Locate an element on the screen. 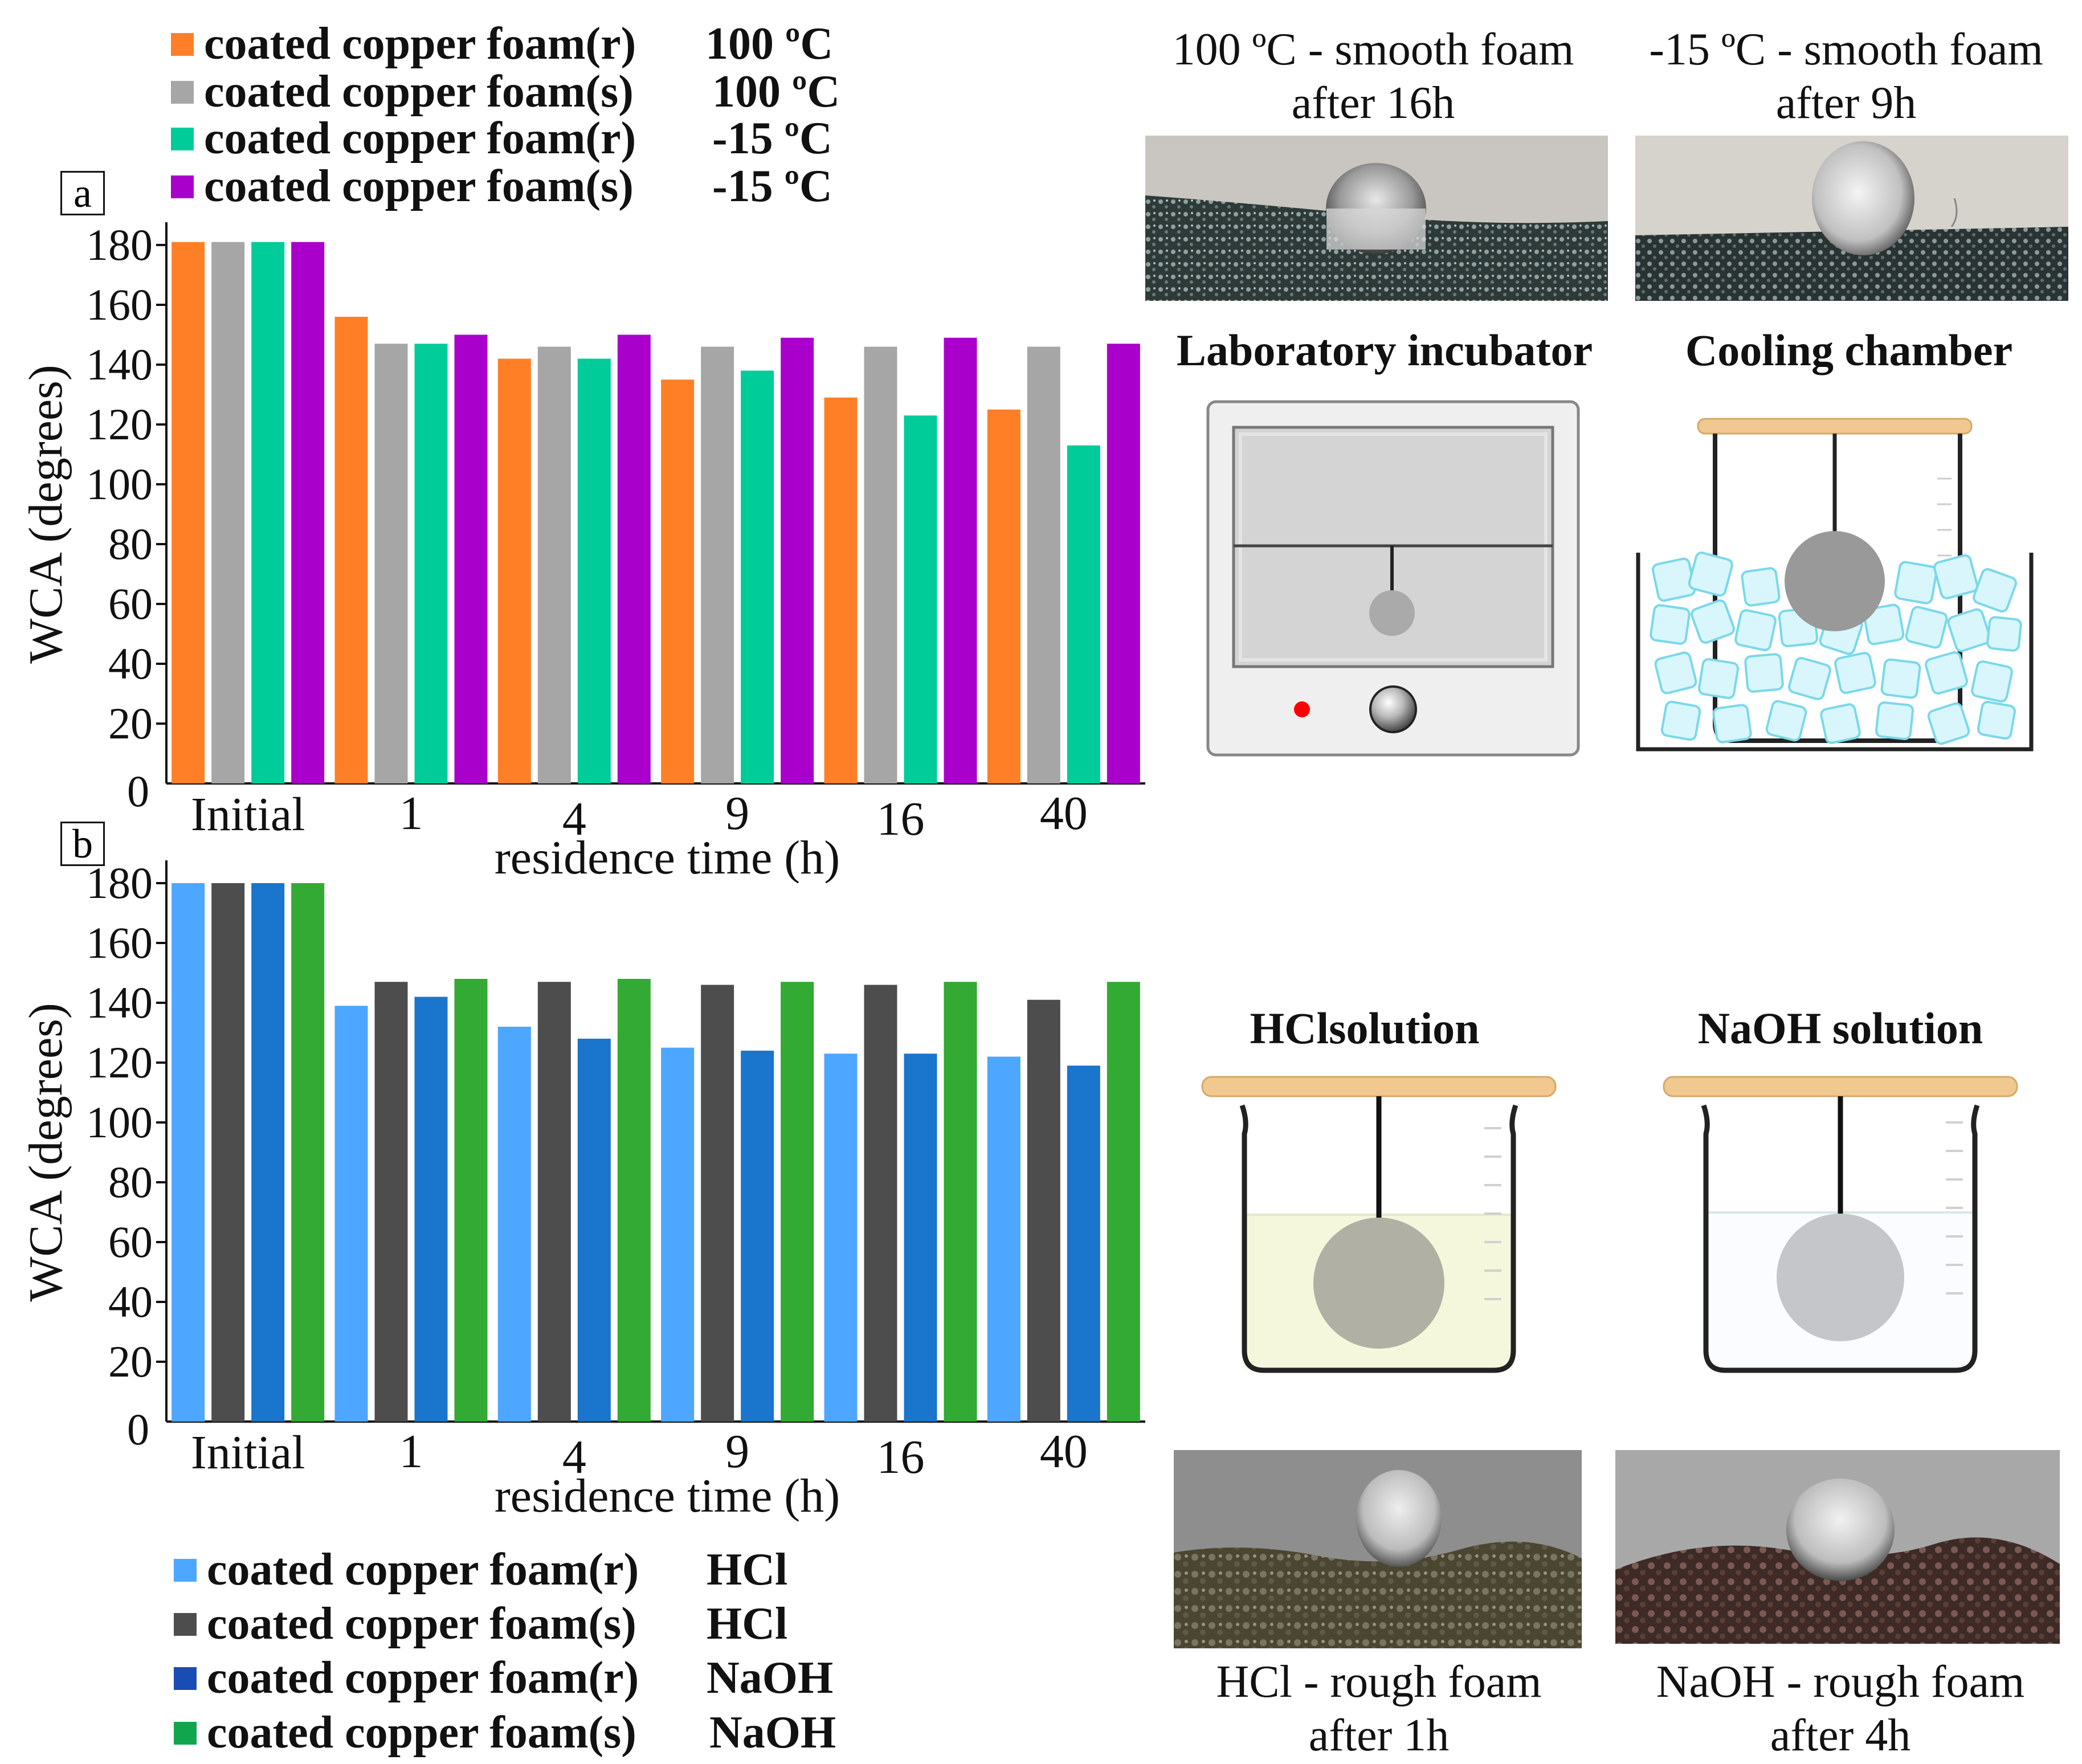  naoh-beaker-illustration is located at coordinates (1840, 1224).